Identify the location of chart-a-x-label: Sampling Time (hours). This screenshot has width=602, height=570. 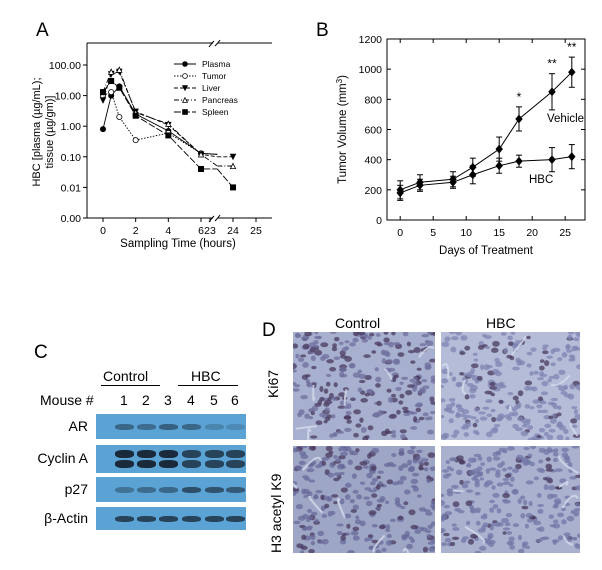
(178, 244).